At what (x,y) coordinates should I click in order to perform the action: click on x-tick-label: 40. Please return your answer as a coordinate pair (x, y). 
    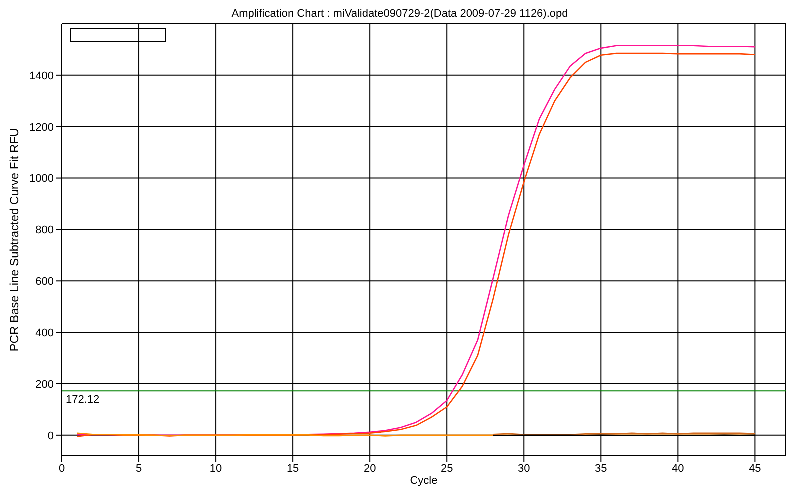
    Looking at the image, I should click on (678, 468).